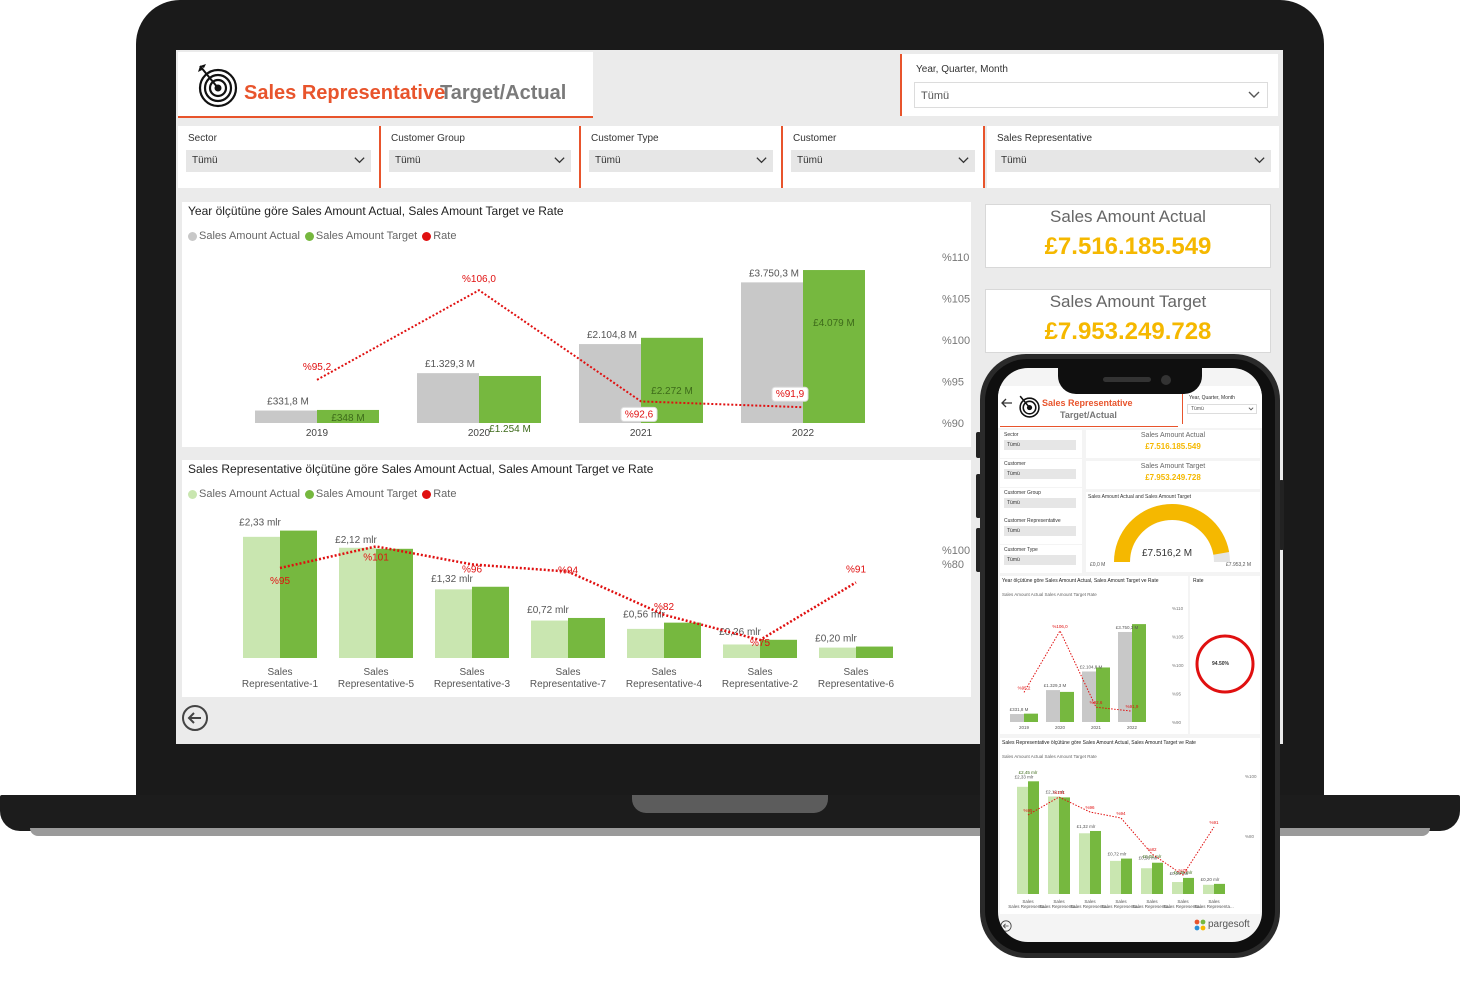  I want to click on data-label-actual: £0,72 mlr, so click(548, 610).